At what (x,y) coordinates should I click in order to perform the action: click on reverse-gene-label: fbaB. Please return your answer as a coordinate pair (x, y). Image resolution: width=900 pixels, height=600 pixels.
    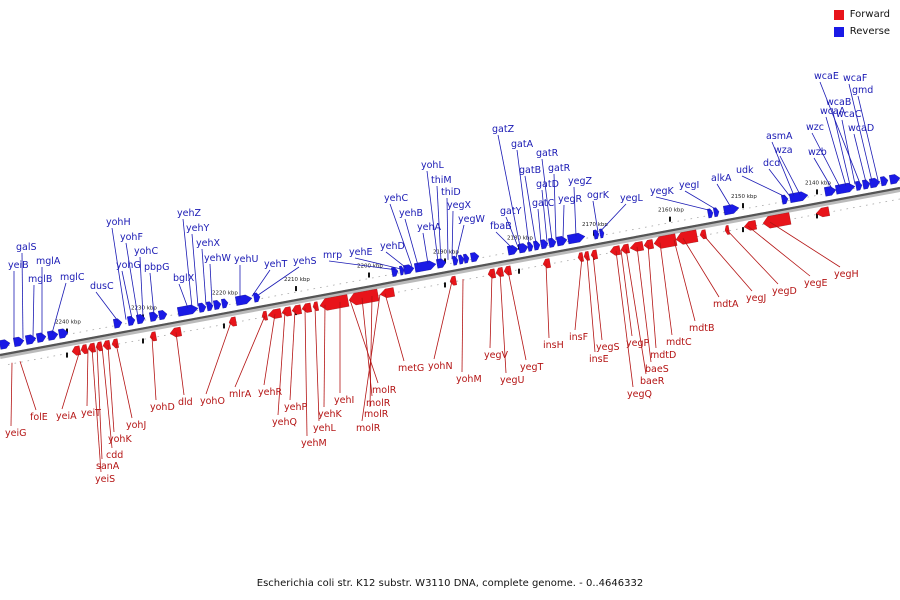
    Looking at the image, I should click on (501, 226).